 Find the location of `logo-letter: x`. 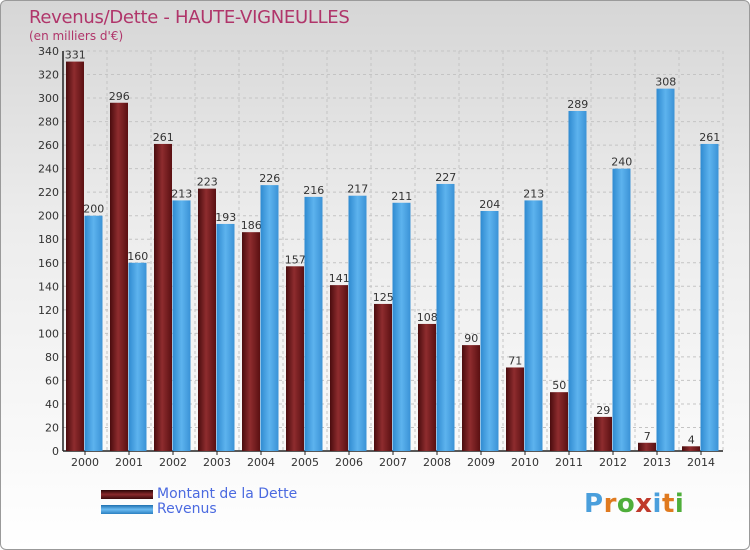

logo-letter: x is located at coordinates (644, 504).